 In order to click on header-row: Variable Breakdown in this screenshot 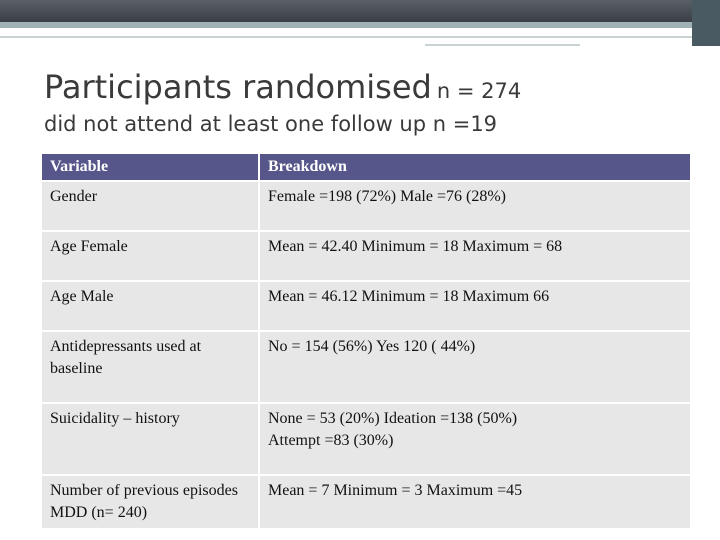, I will do `click(366, 167)`.